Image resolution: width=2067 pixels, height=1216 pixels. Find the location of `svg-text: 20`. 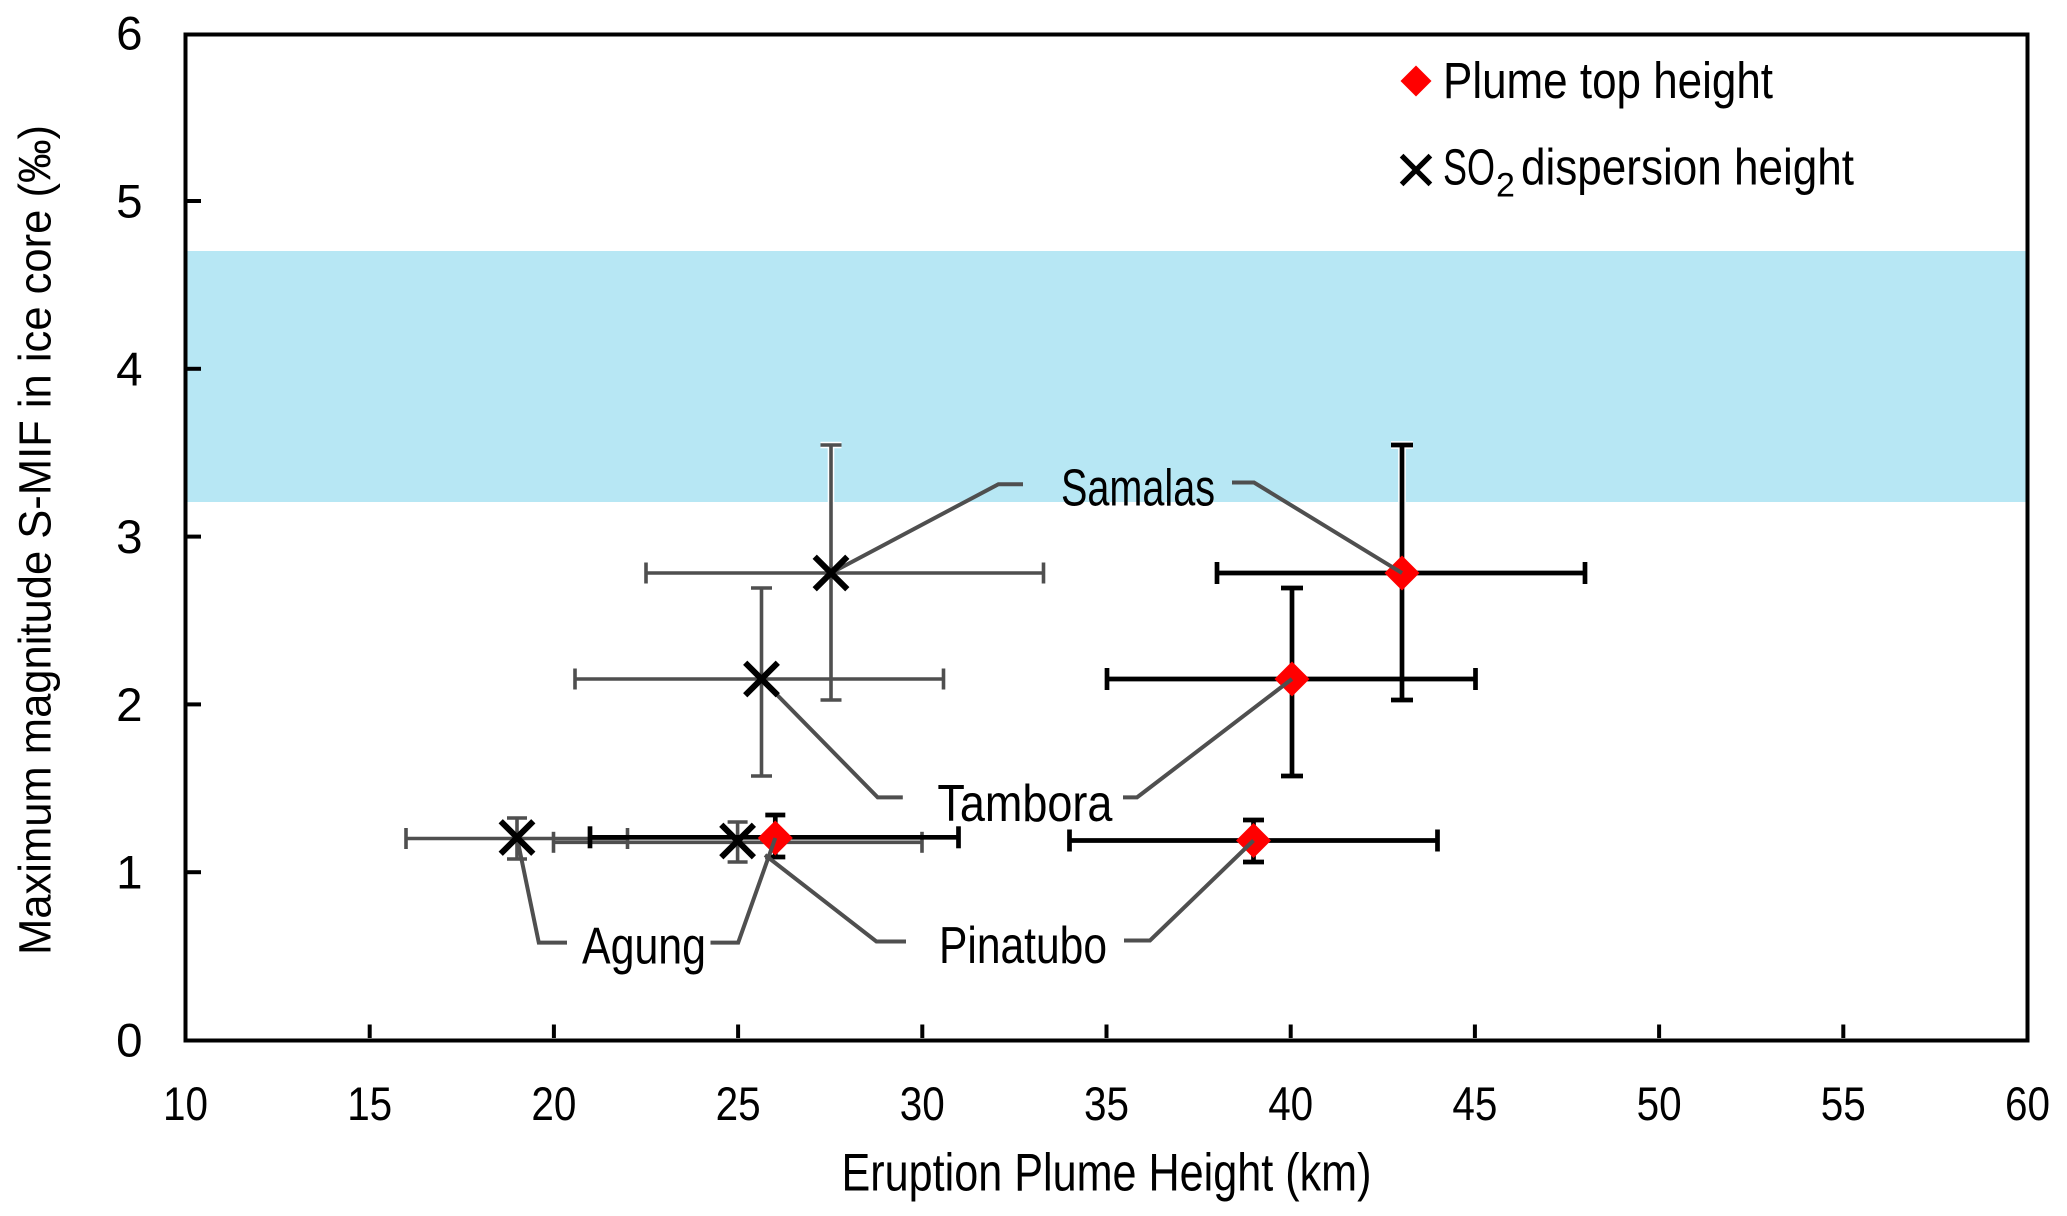

svg-text: 20 is located at coordinates (553, 1104).